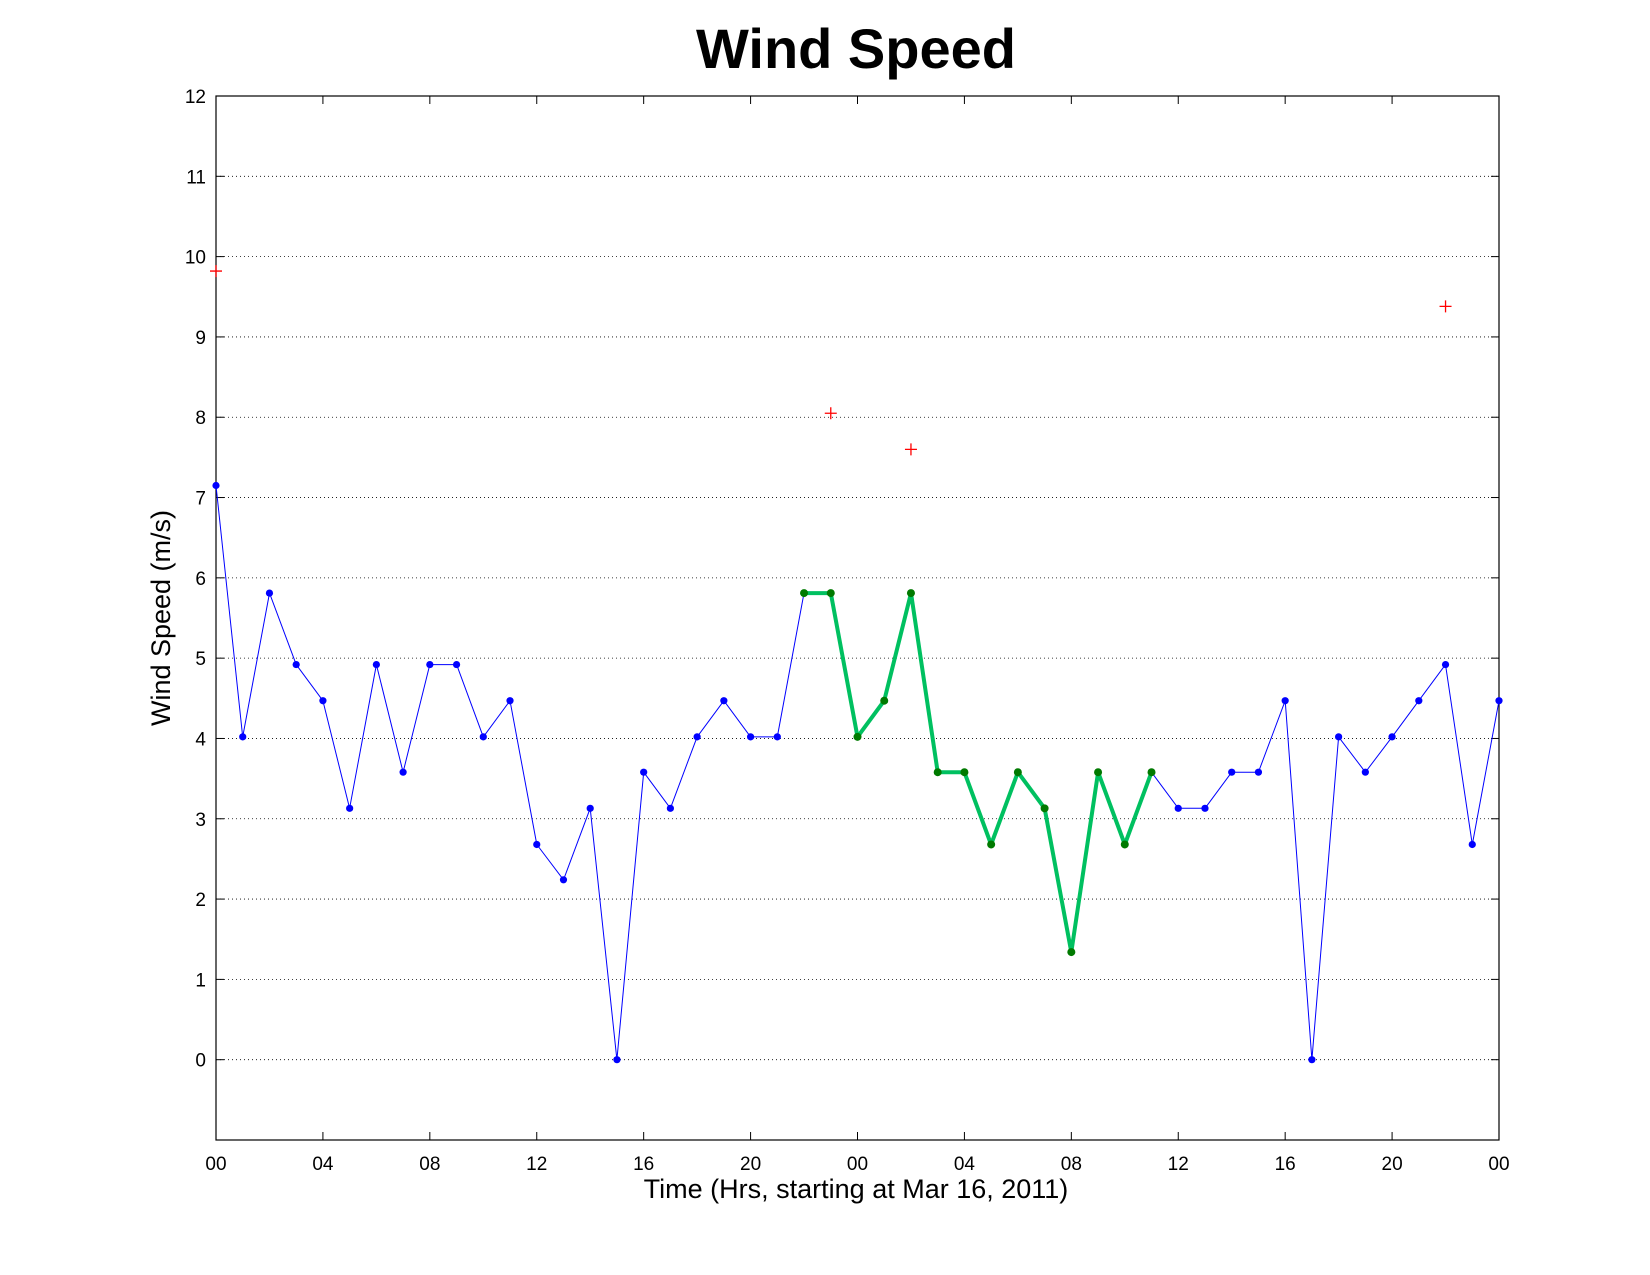 This screenshot has width=1650, height=1275. I want to click on y-tick-label: 1, so click(200, 980).